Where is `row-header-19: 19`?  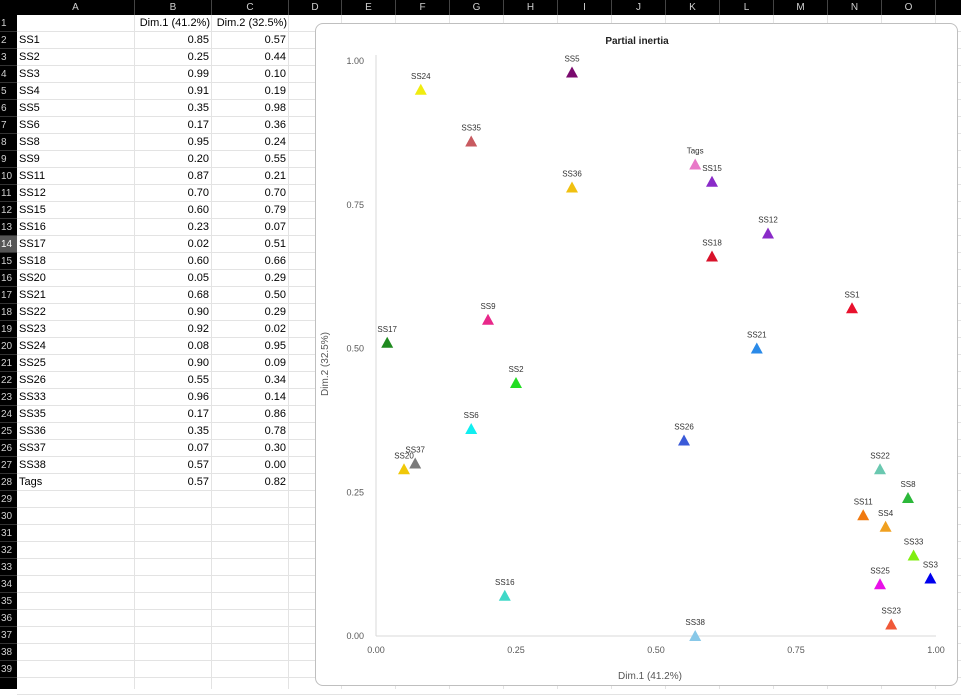 row-header-19: 19 is located at coordinates (8, 329).